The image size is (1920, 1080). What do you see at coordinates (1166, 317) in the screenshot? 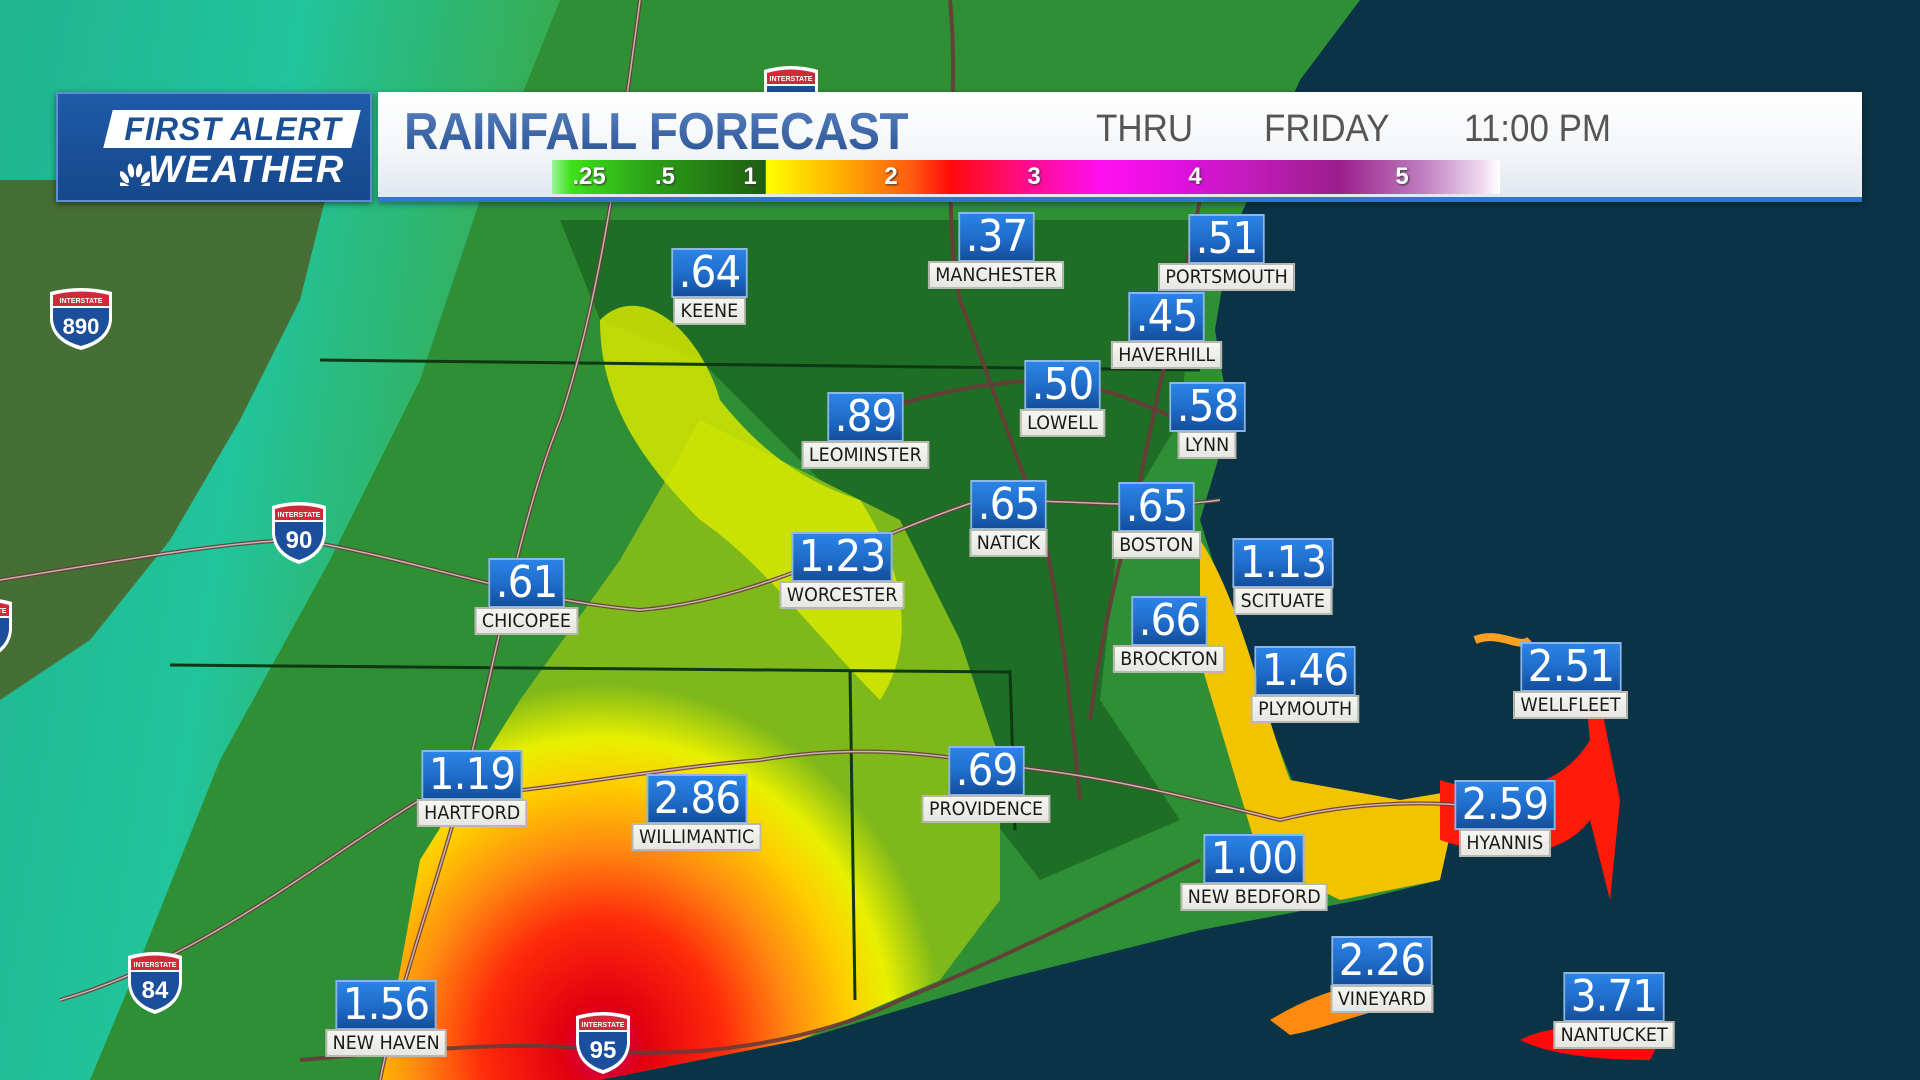
I see `rainfall-value: .45` at bounding box center [1166, 317].